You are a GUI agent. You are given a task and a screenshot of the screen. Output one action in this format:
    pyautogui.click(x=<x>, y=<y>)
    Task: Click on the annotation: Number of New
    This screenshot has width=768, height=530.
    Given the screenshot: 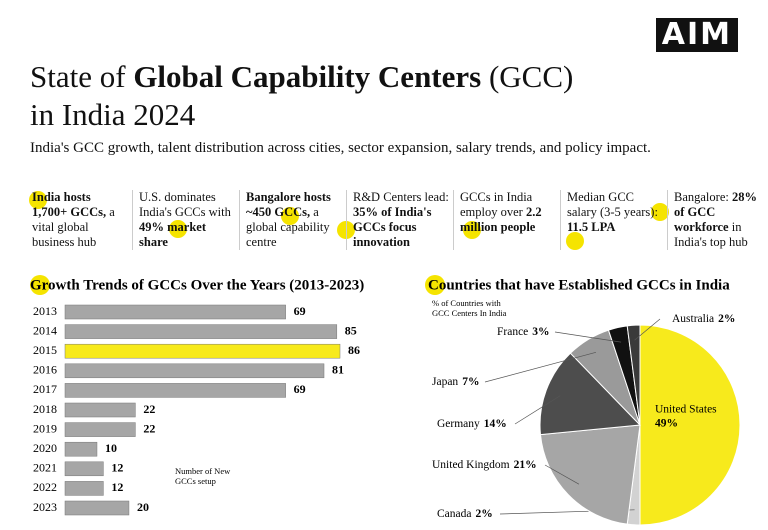 What is the action you would take?
    pyautogui.click(x=203, y=471)
    